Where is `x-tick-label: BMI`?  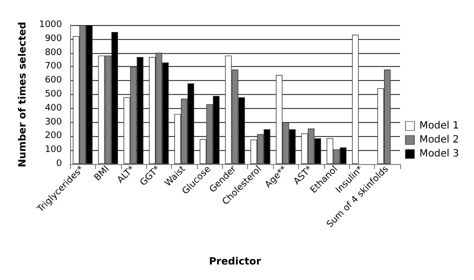
x-tick-label: BMI is located at coordinates (102, 174).